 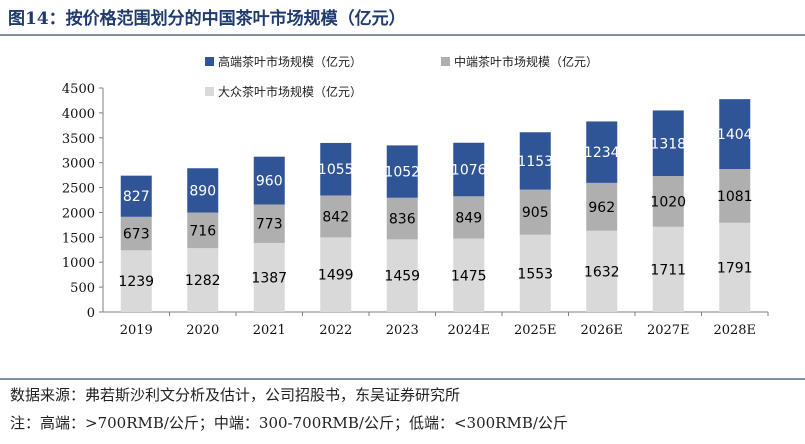 I want to click on data-label: 1499, so click(x=336, y=276).